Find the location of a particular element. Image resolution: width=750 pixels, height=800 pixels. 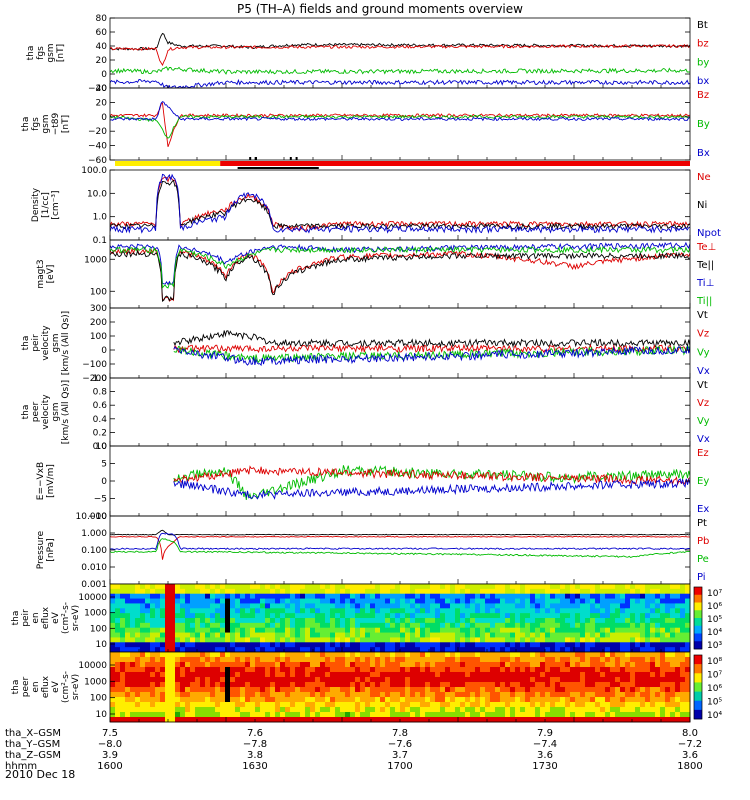

legend-entry: By is located at coordinates (703, 124).